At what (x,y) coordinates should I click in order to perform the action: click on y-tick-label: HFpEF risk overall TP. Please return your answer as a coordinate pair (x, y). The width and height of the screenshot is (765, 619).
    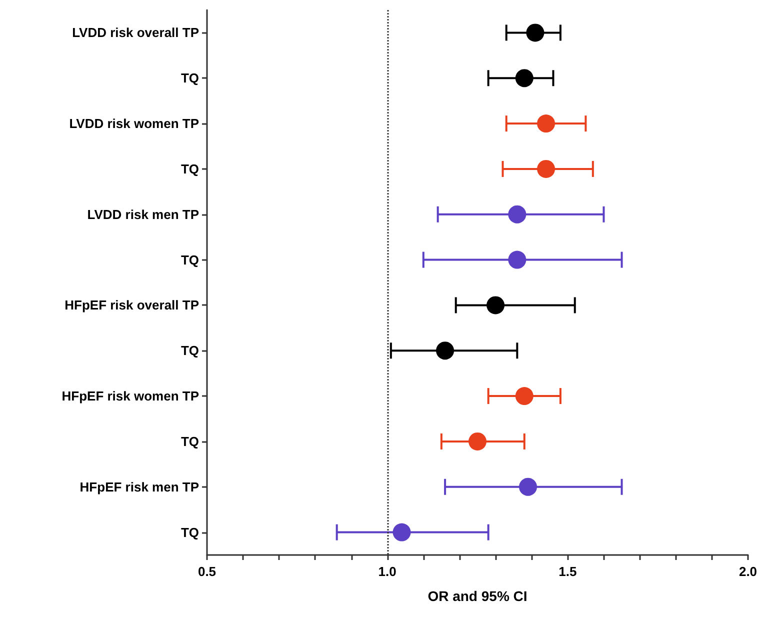
    Looking at the image, I should click on (132, 305).